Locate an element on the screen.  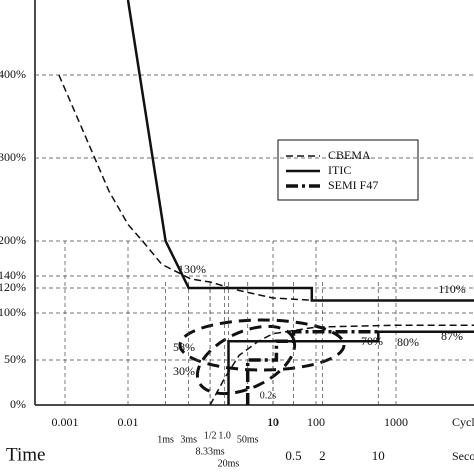
time-tick-label: 8.33ms is located at coordinates (210, 451).